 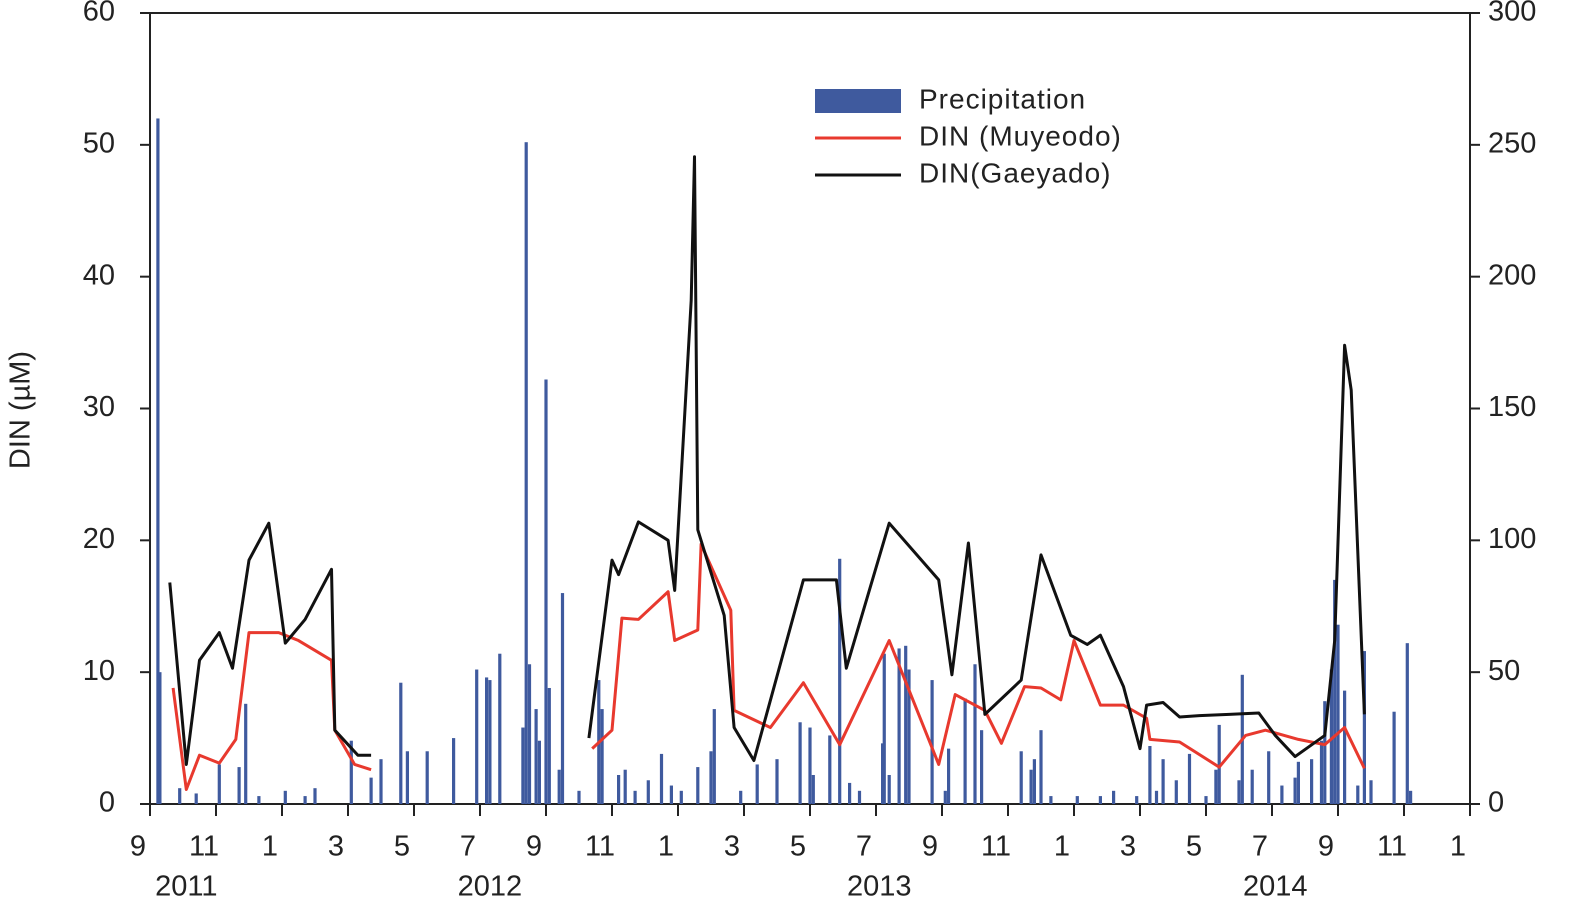 What do you see at coordinates (99, 539) in the screenshot?
I see `y-tick-label: 20` at bounding box center [99, 539].